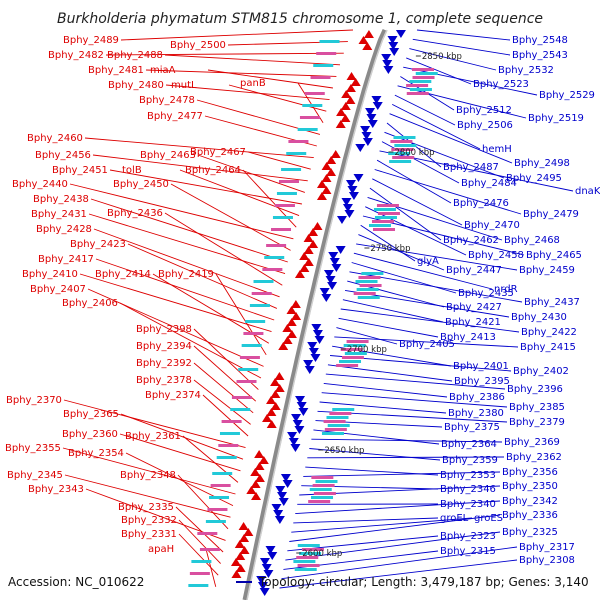  Describe the element at coordinates (477, 397) in the screenshot. I see `gene-label-right: Bphy_2386` at that location.